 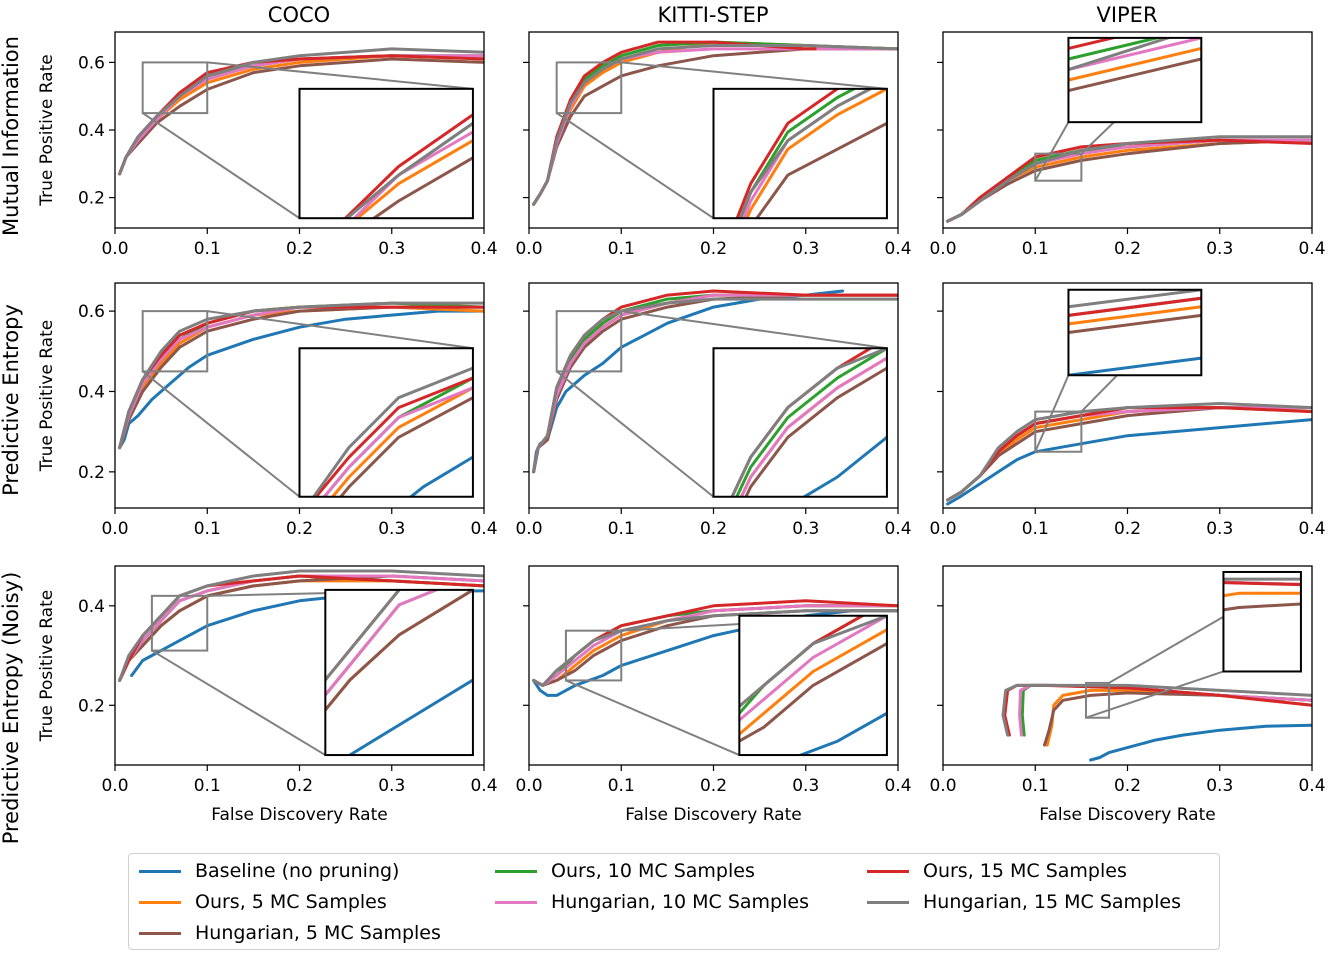 What do you see at coordinates (1126, 15) in the screenshot?
I see `column-title-viper: VIPER` at bounding box center [1126, 15].